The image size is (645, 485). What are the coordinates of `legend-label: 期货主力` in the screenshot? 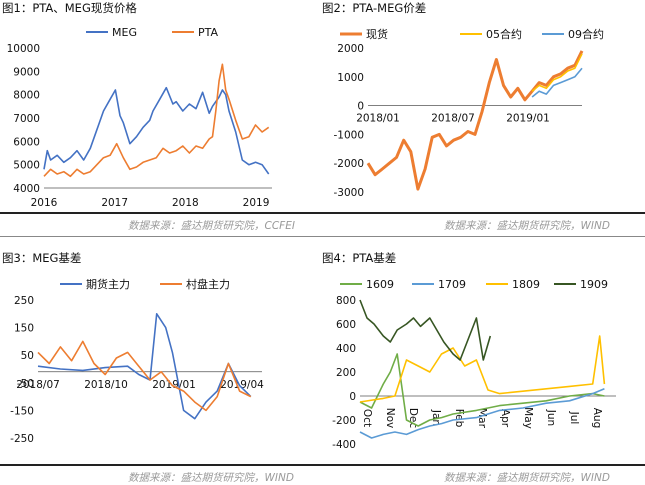 It's located at (108, 284).